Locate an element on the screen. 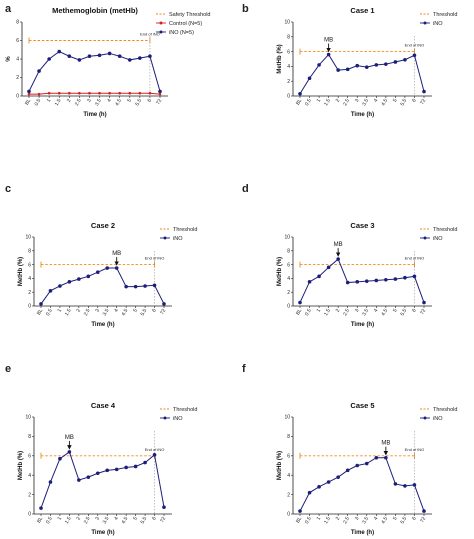  x-tick-label: 6 is located at coordinates (150, 101).